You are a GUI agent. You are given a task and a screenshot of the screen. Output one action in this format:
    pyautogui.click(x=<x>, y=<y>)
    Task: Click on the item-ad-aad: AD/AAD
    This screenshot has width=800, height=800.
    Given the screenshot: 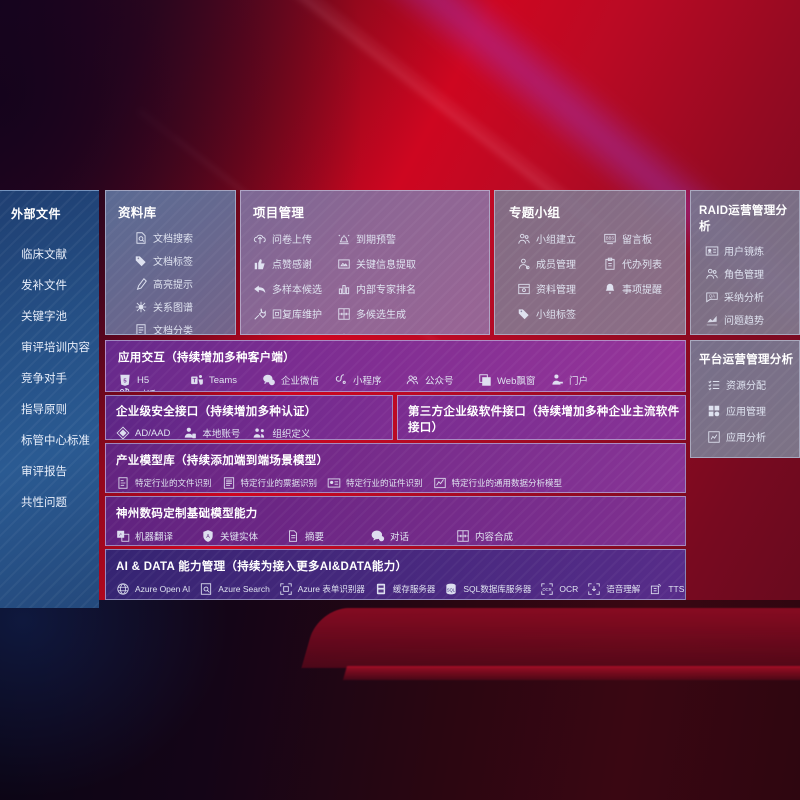 What is the action you would take?
    pyautogui.click(x=143, y=432)
    